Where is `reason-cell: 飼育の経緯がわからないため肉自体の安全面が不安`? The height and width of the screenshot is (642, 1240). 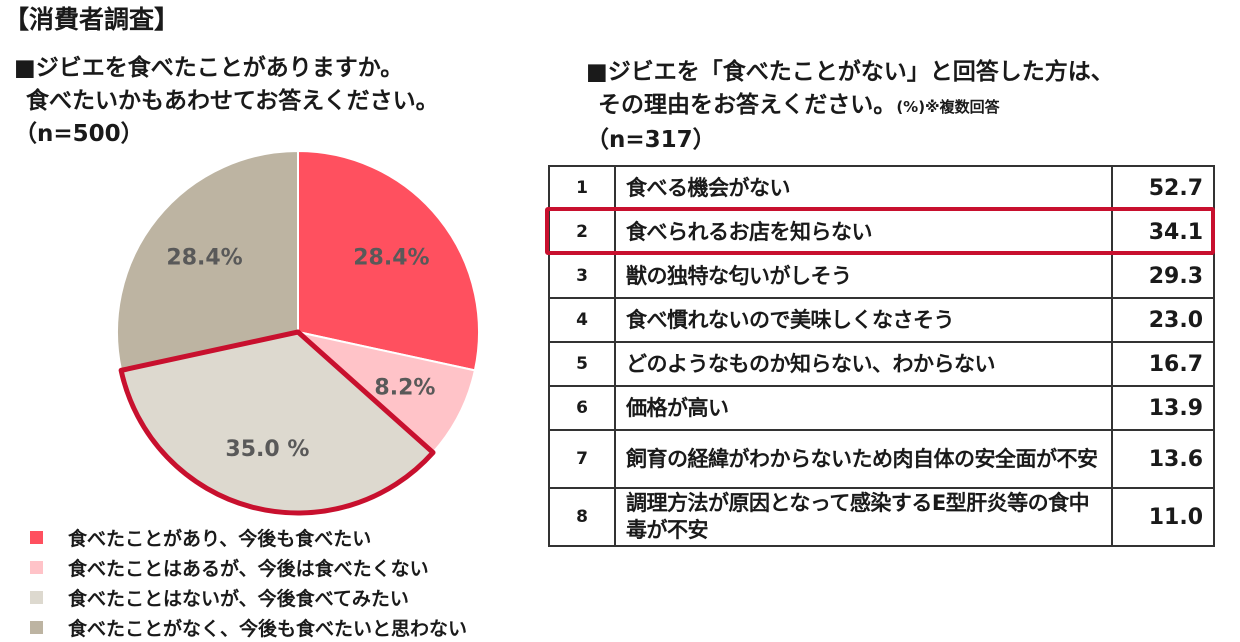
reason-cell: 飼育の経緯がわからないため肉自体の安全面が不安 is located at coordinates (863, 459).